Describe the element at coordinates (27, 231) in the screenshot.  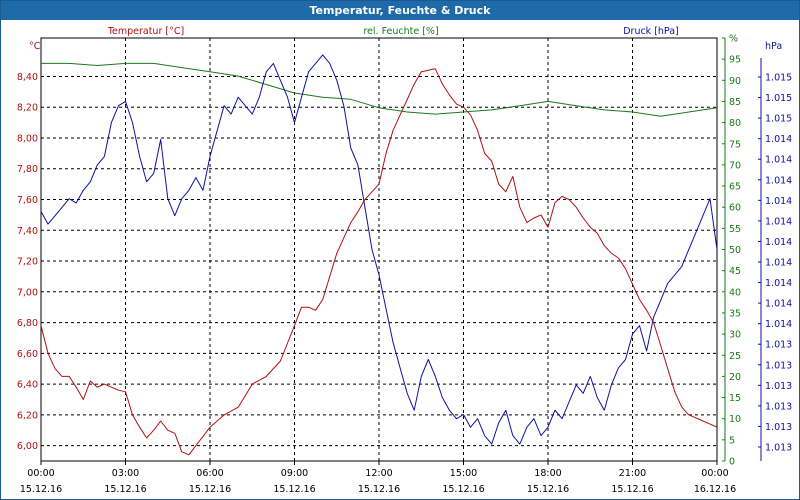
I see `temperature-tick-label: 7,40` at that location.